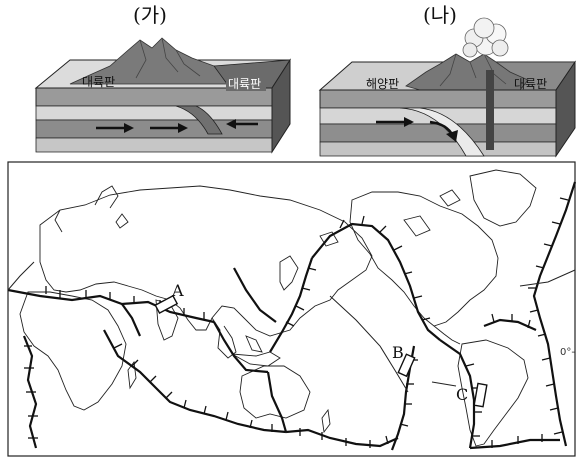  What do you see at coordinates (440, 15) in the screenshot?
I see `panel-na-title: (나)` at bounding box center [440, 15].